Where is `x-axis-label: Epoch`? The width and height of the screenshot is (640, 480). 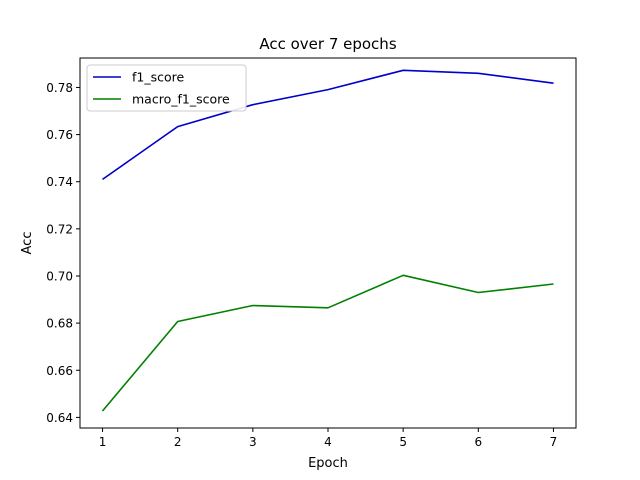
x-axis-label: Epoch is located at coordinates (328, 463).